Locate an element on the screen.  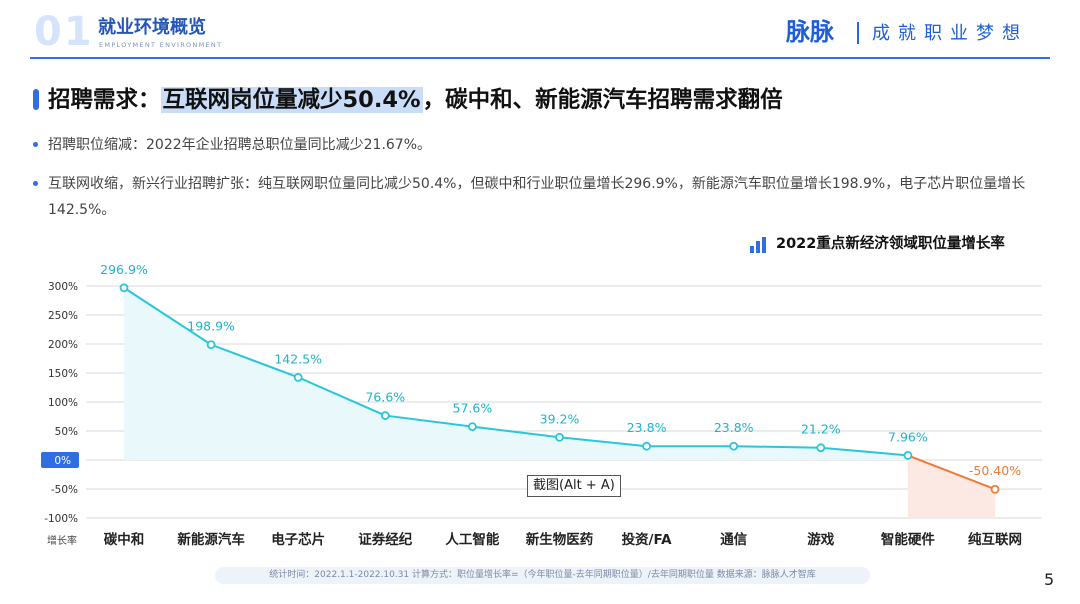
x-tick-label: 电子芯片 is located at coordinates (298, 539).